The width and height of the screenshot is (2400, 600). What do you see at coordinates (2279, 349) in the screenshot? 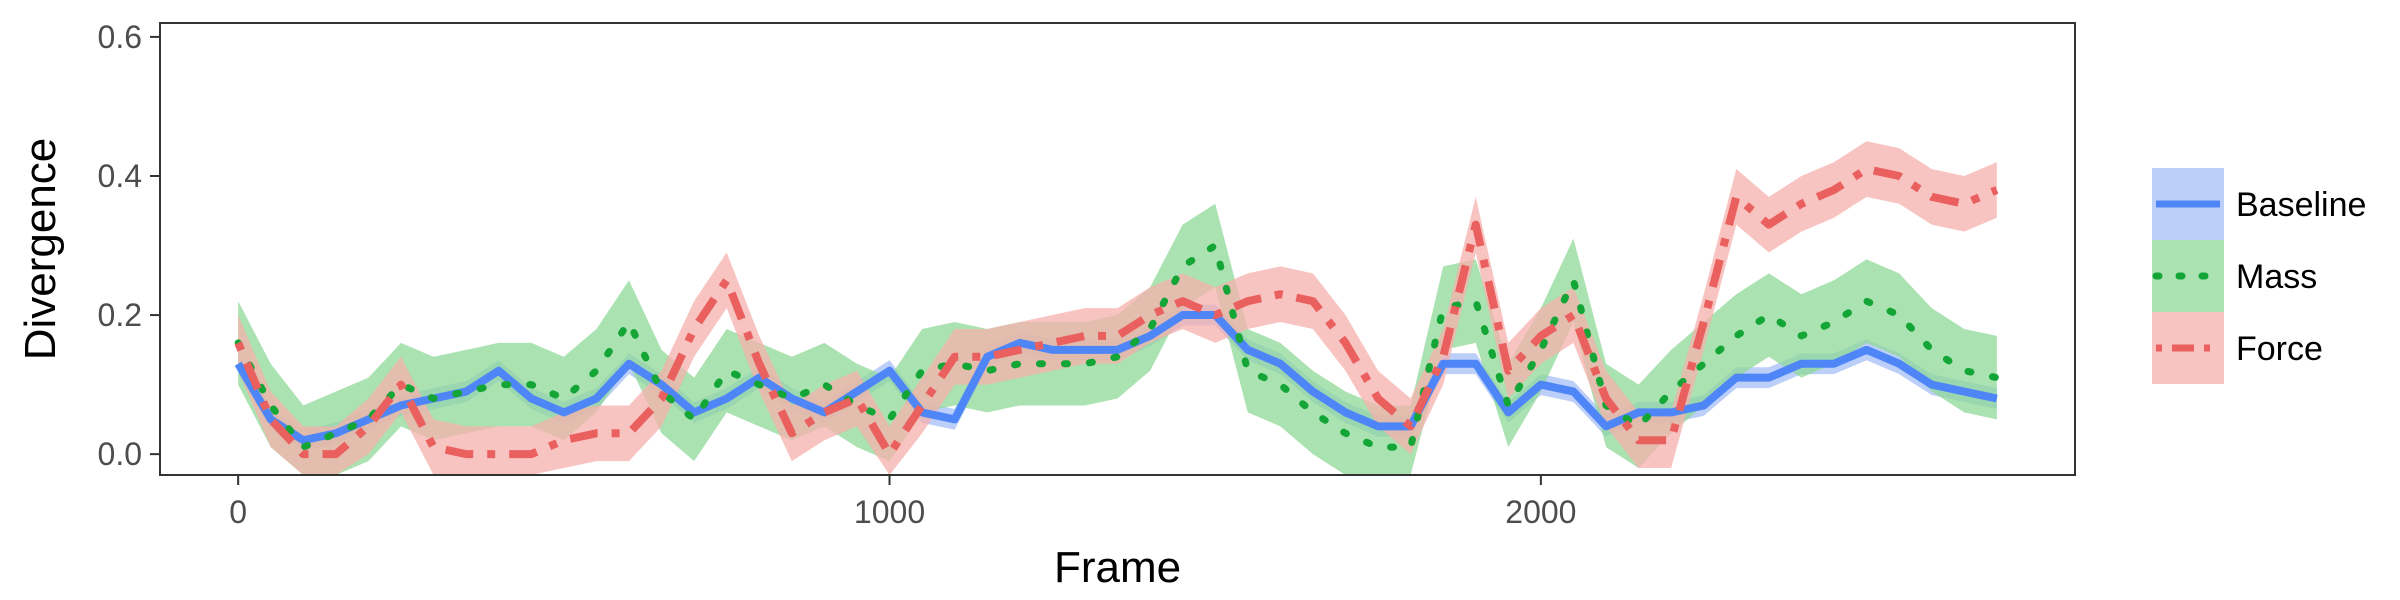
I see `force-legend-label: Force` at bounding box center [2279, 349].